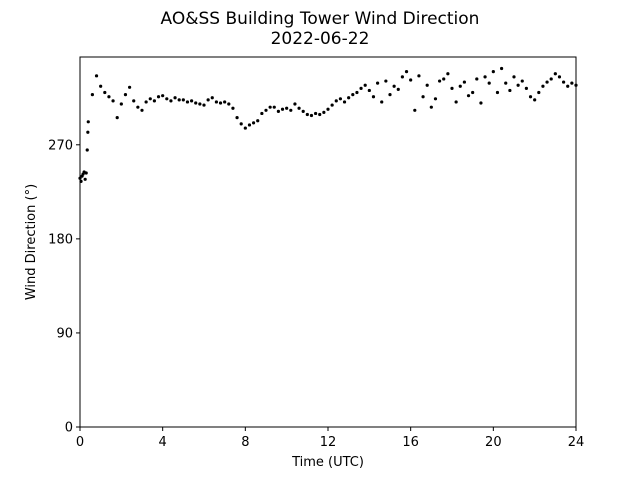 This screenshot has height=484, width=640. What do you see at coordinates (31, 242) in the screenshot?
I see `y-axis-label: Wind Direction (°)` at bounding box center [31, 242].